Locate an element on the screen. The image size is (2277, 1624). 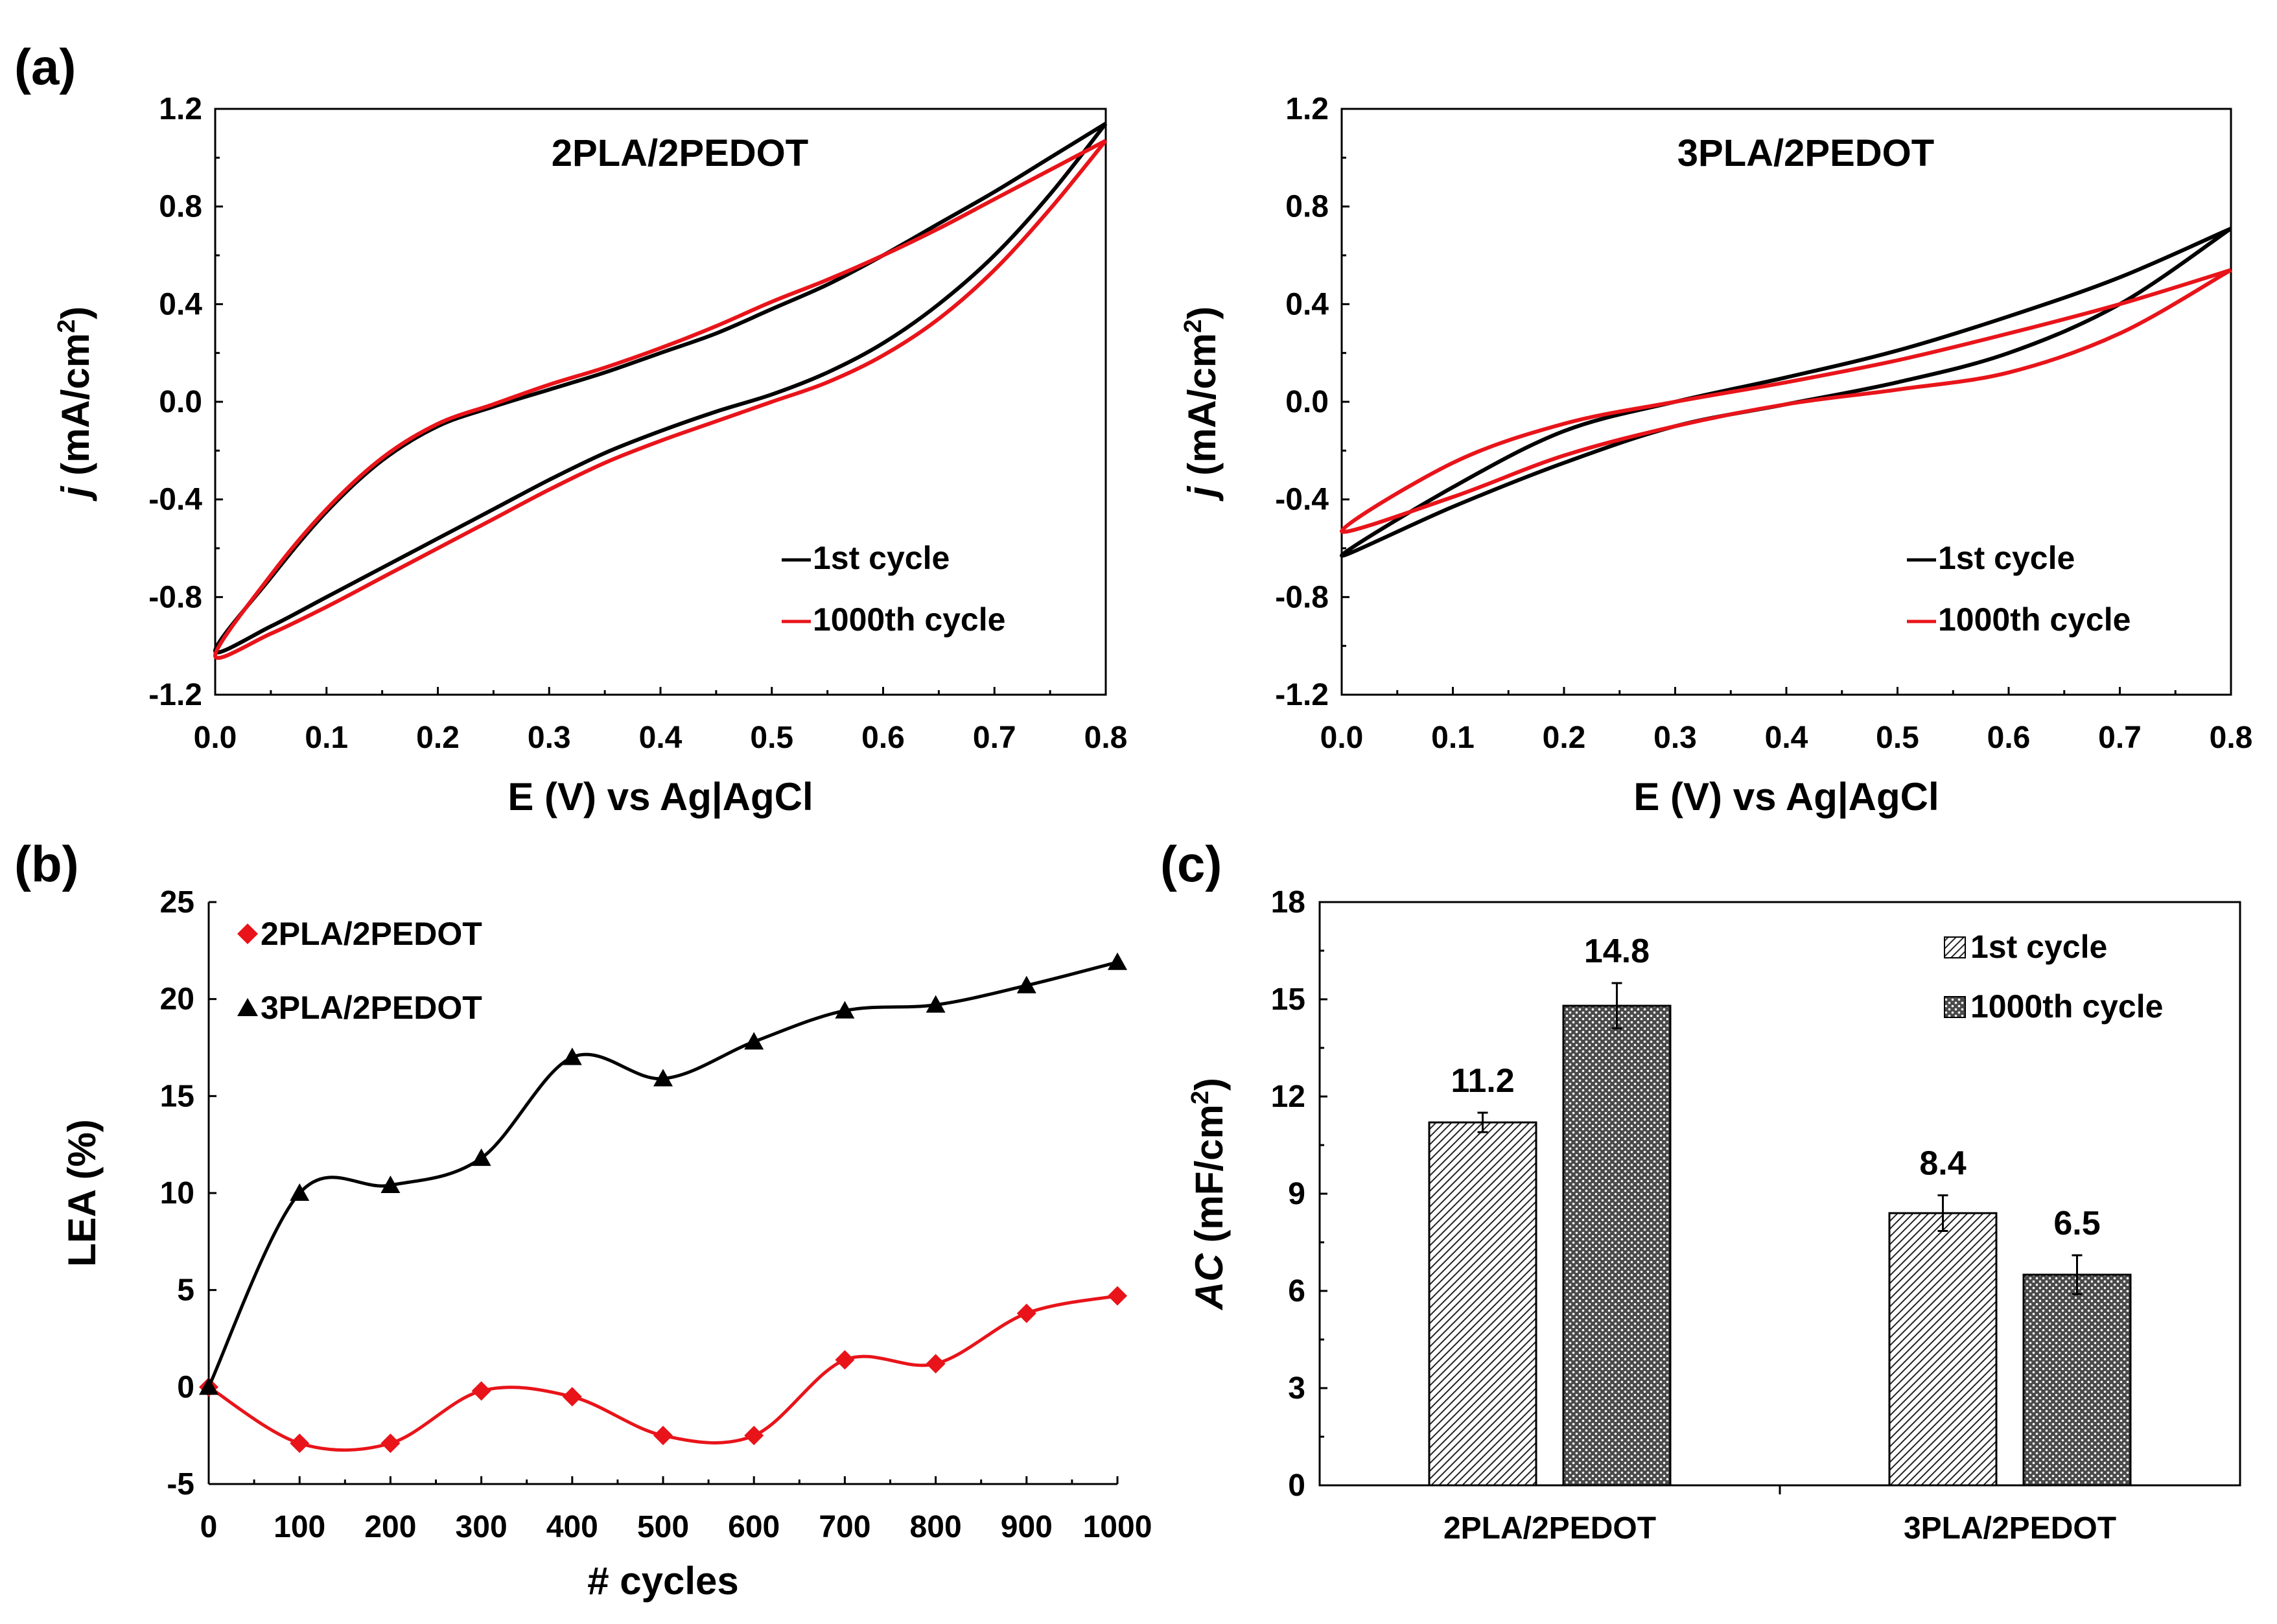
cv-3pla-x-tick-label: 0.0 is located at coordinates (1342, 738).